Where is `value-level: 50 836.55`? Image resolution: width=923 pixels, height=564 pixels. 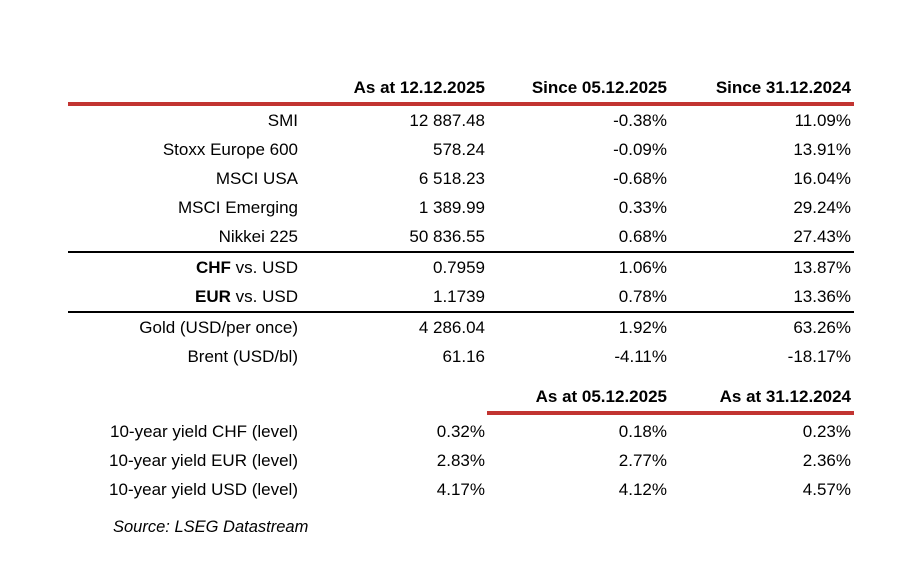 value-level: 50 836.55 is located at coordinates (447, 236).